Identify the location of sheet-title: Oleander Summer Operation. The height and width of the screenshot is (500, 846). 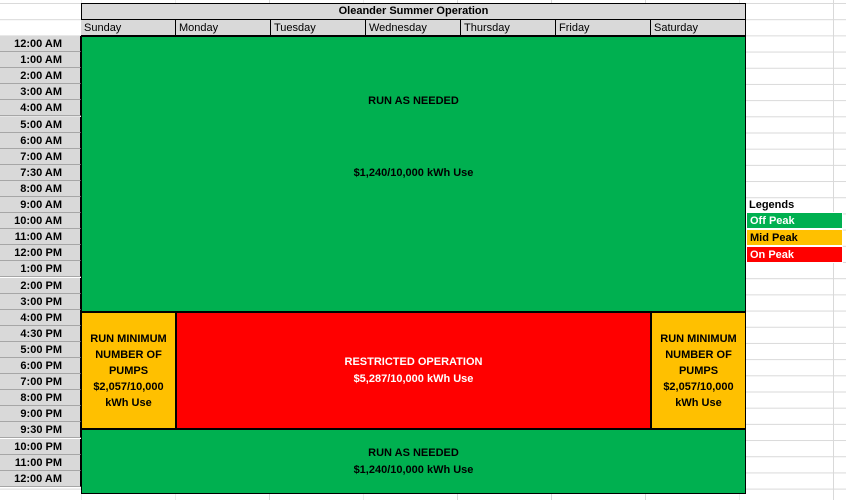
(413, 11).